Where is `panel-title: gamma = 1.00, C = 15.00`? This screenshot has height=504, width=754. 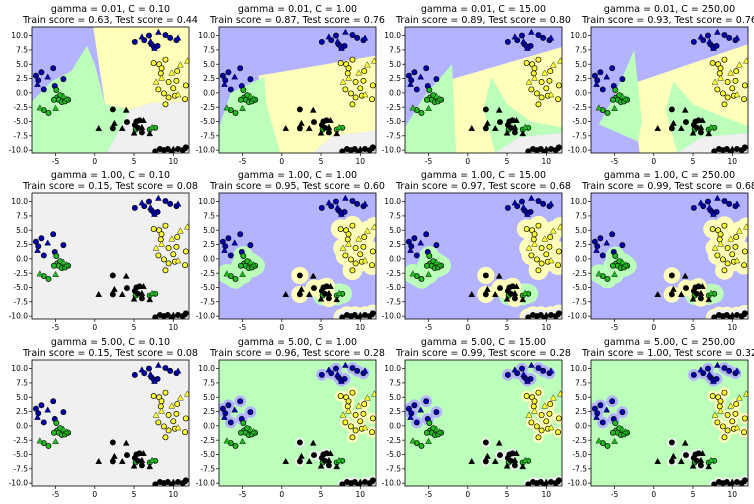
panel-title: gamma = 1.00, C = 15.00 is located at coordinates (483, 175).